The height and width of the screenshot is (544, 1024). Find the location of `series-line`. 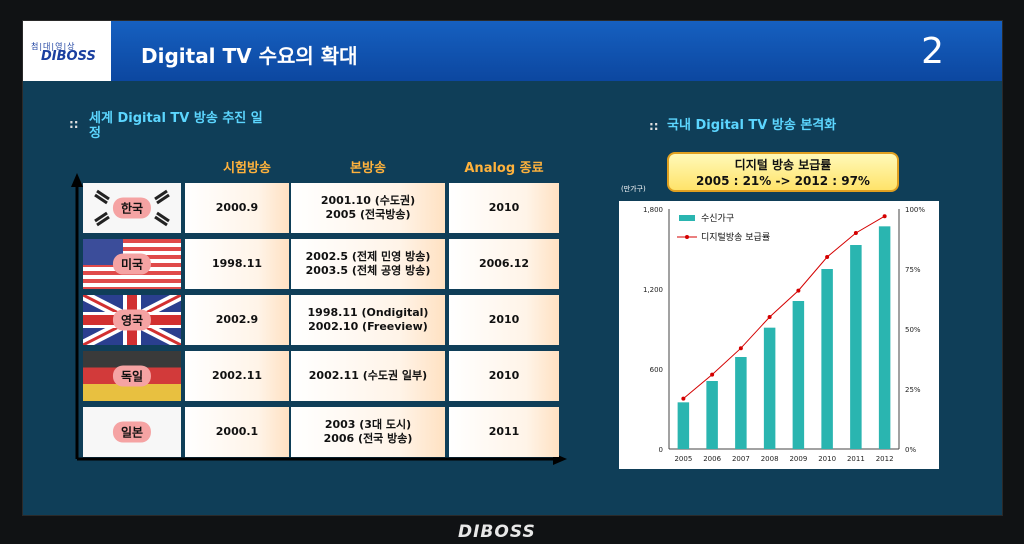

series-line is located at coordinates (784, 307).